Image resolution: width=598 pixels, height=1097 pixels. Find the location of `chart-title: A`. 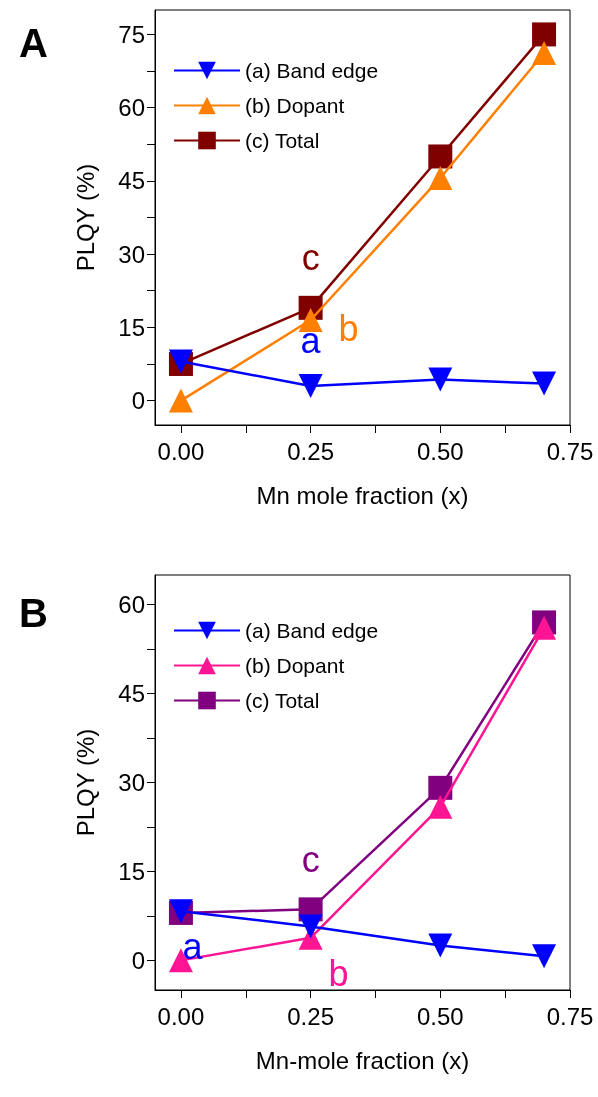

chart-title: A is located at coordinates (33, 43).